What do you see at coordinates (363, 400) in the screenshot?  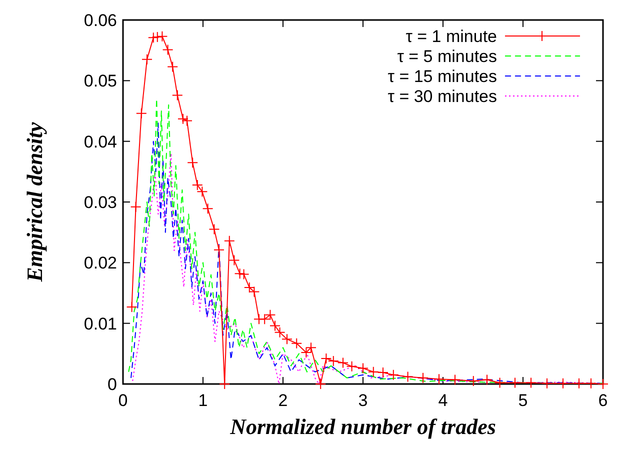 I see `x-tick-label: 3` at bounding box center [363, 400].